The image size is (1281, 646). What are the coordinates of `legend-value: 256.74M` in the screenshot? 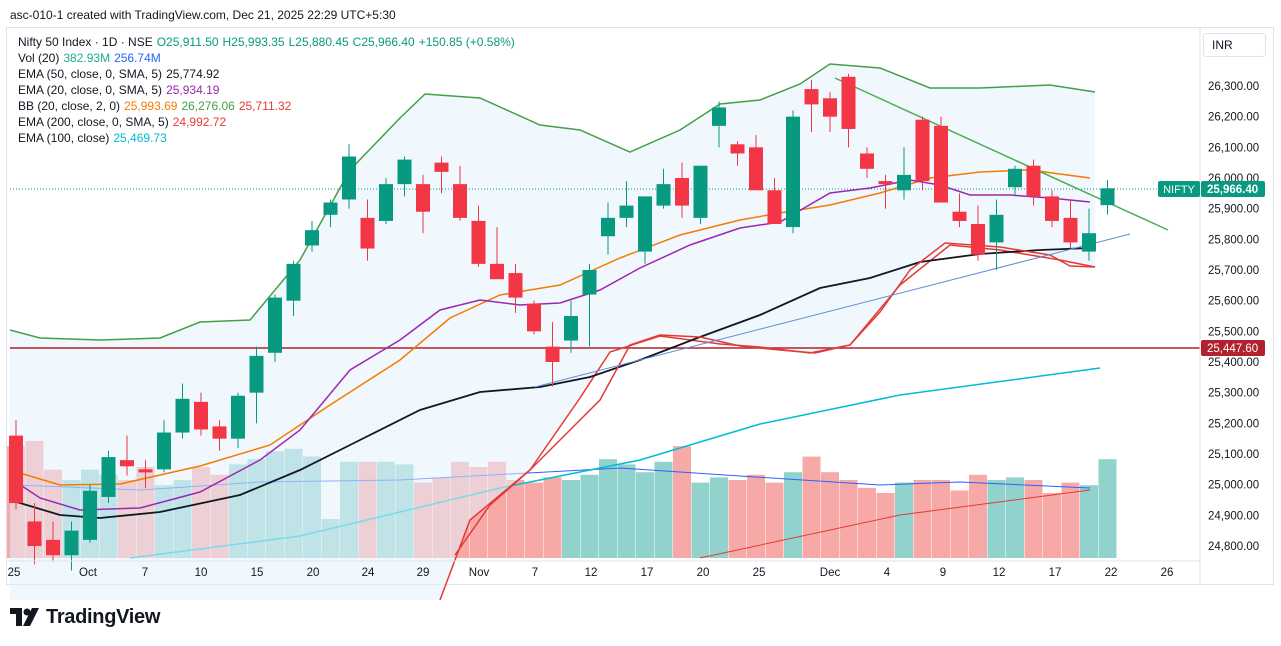 It's located at (137, 58).